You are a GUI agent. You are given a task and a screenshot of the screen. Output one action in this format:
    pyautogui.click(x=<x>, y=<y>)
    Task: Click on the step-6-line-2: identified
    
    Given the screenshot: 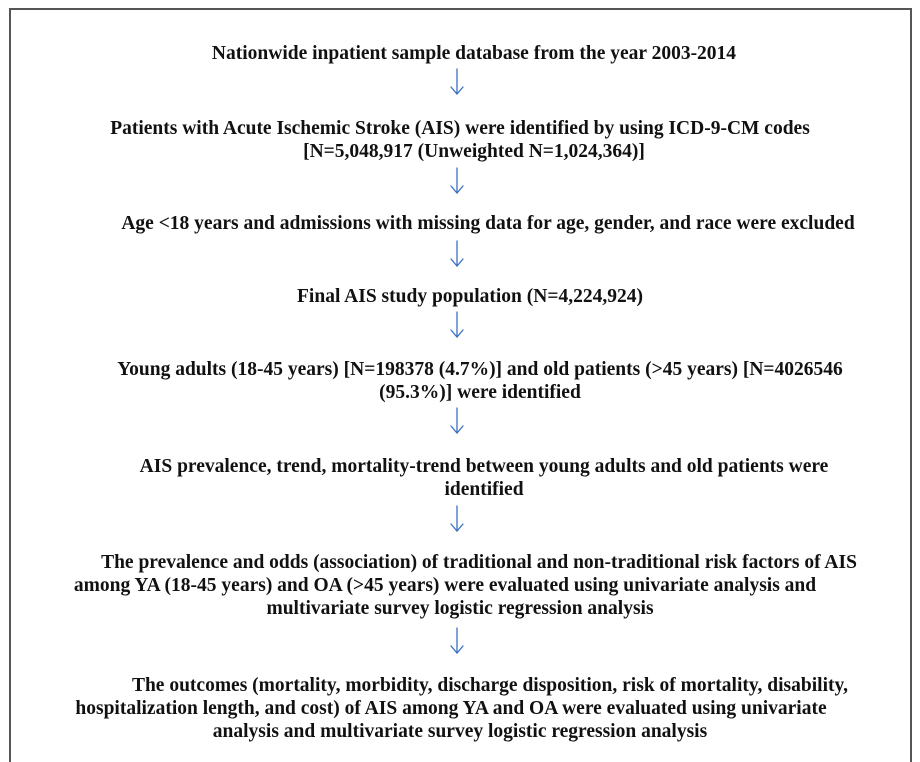 What is the action you would take?
    pyautogui.click(x=484, y=489)
    